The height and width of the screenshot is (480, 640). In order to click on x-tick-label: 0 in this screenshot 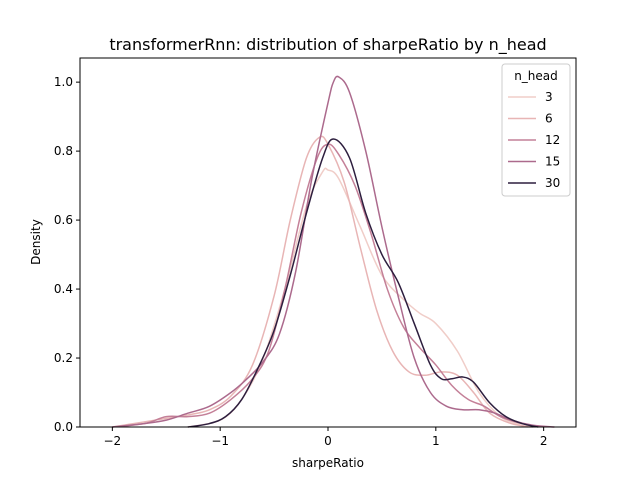, I will do `click(328, 441)`.